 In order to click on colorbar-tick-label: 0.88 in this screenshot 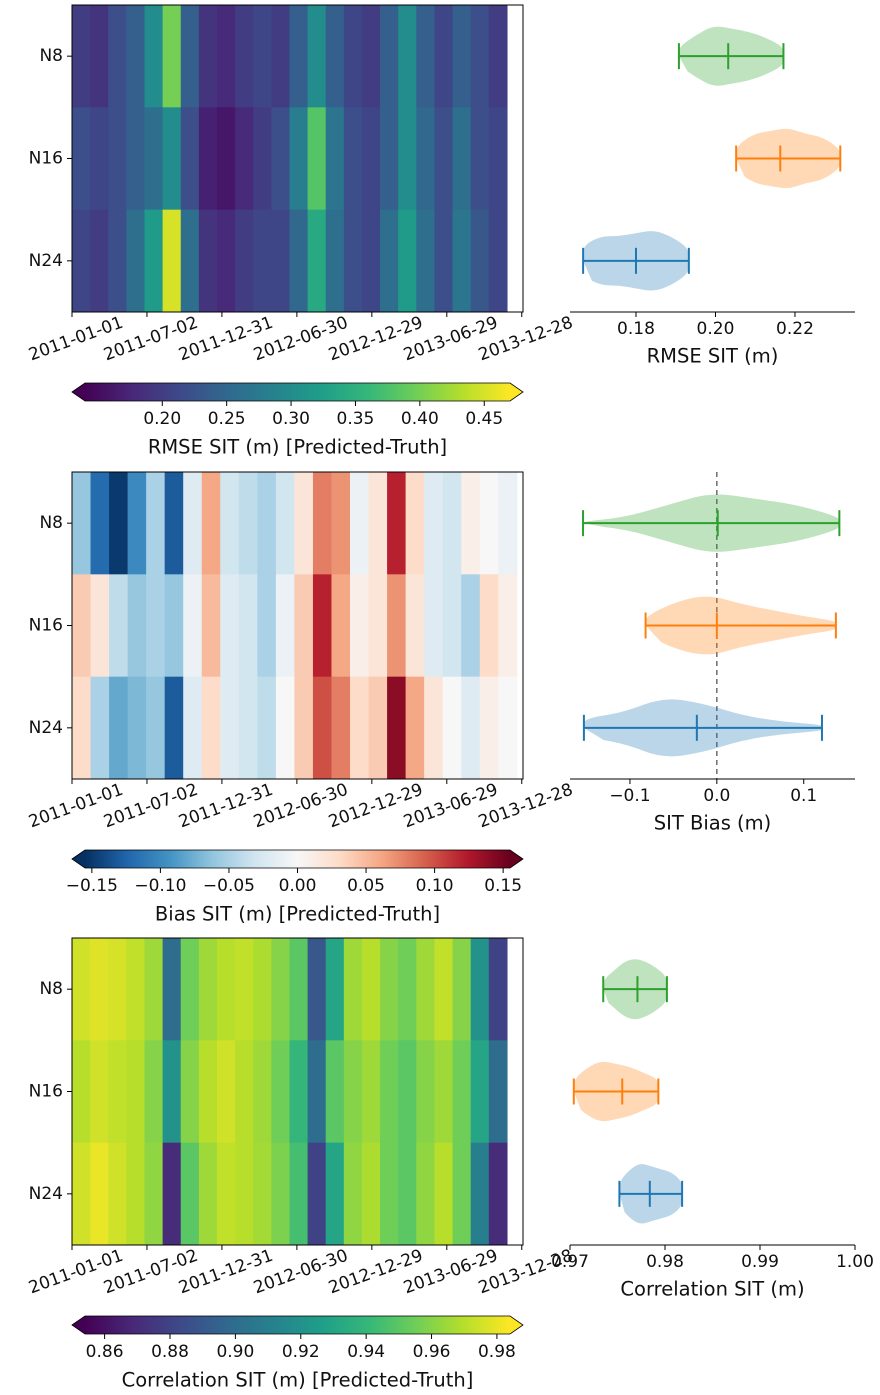, I will do `click(170, 1352)`.